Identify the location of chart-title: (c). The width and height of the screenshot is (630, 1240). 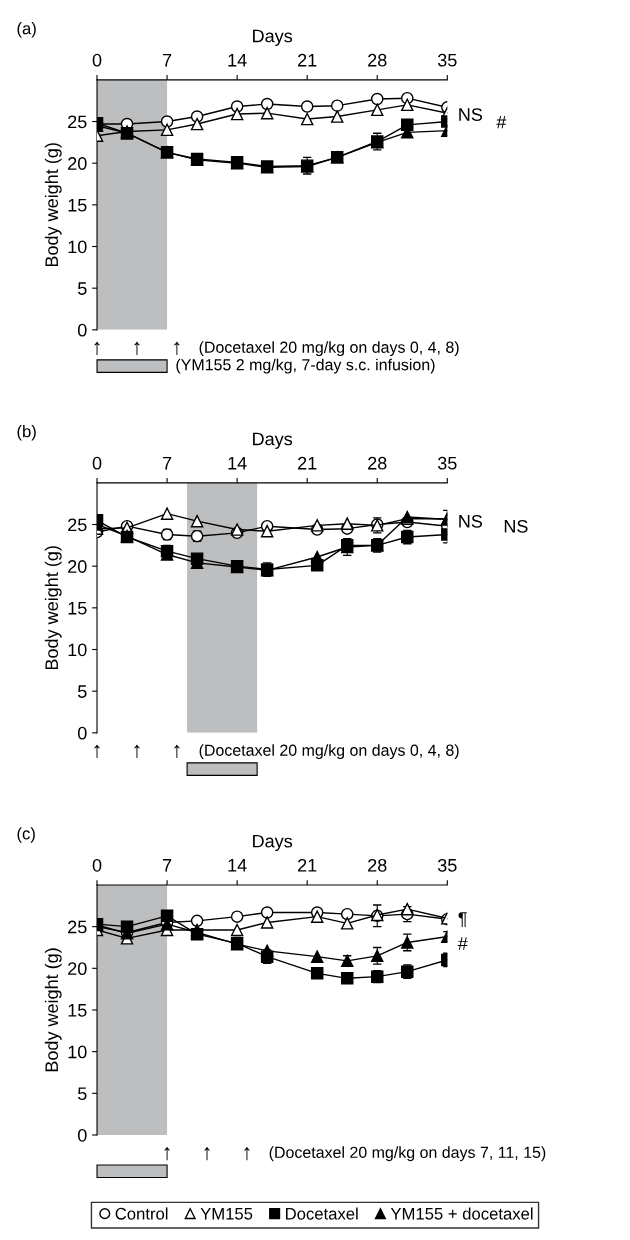
(26, 835).